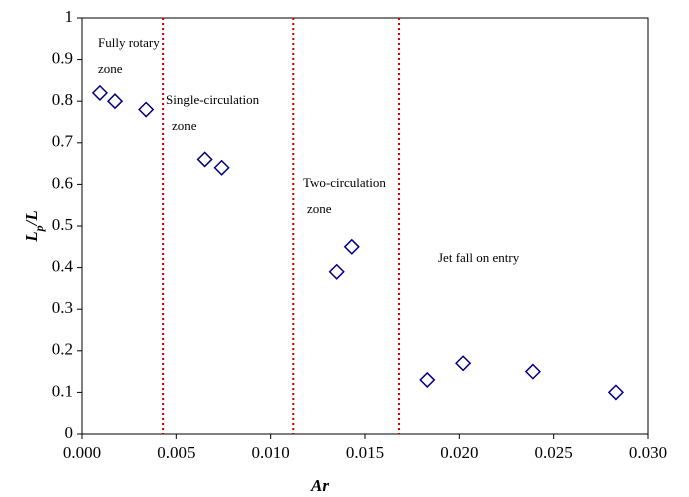  What do you see at coordinates (554, 452) in the screenshot?
I see `x-tick-label: 0.025` at bounding box center [554, 452].